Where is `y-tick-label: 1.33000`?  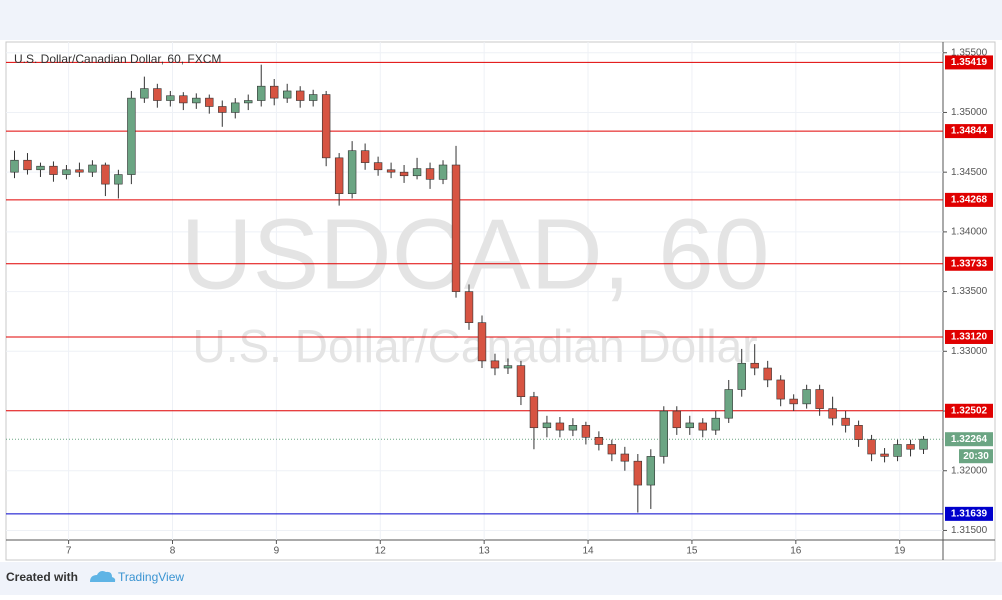
y-tick-label: 1.33000 is located at coordinates (969, 351).